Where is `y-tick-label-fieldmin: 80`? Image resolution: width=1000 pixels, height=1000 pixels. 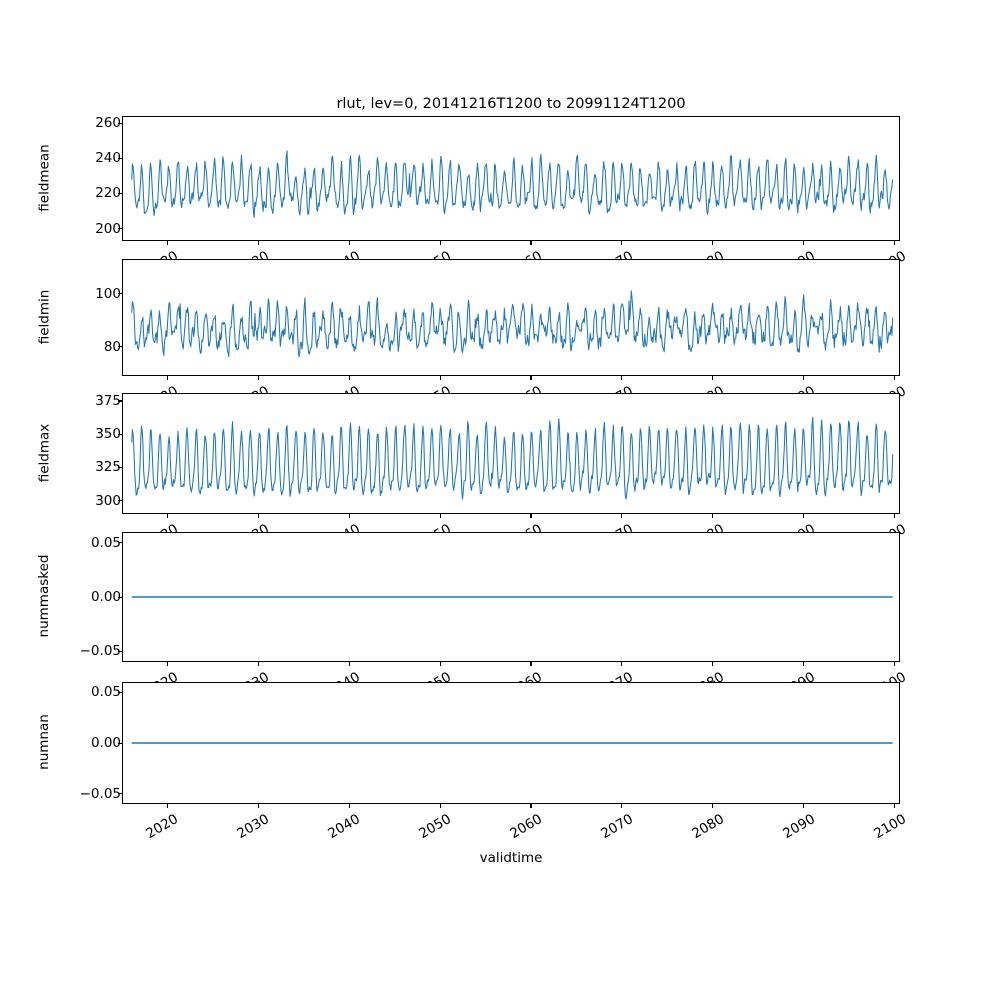
y-tick-label-fieldmin: 80 is located at coordinates (112, 346).